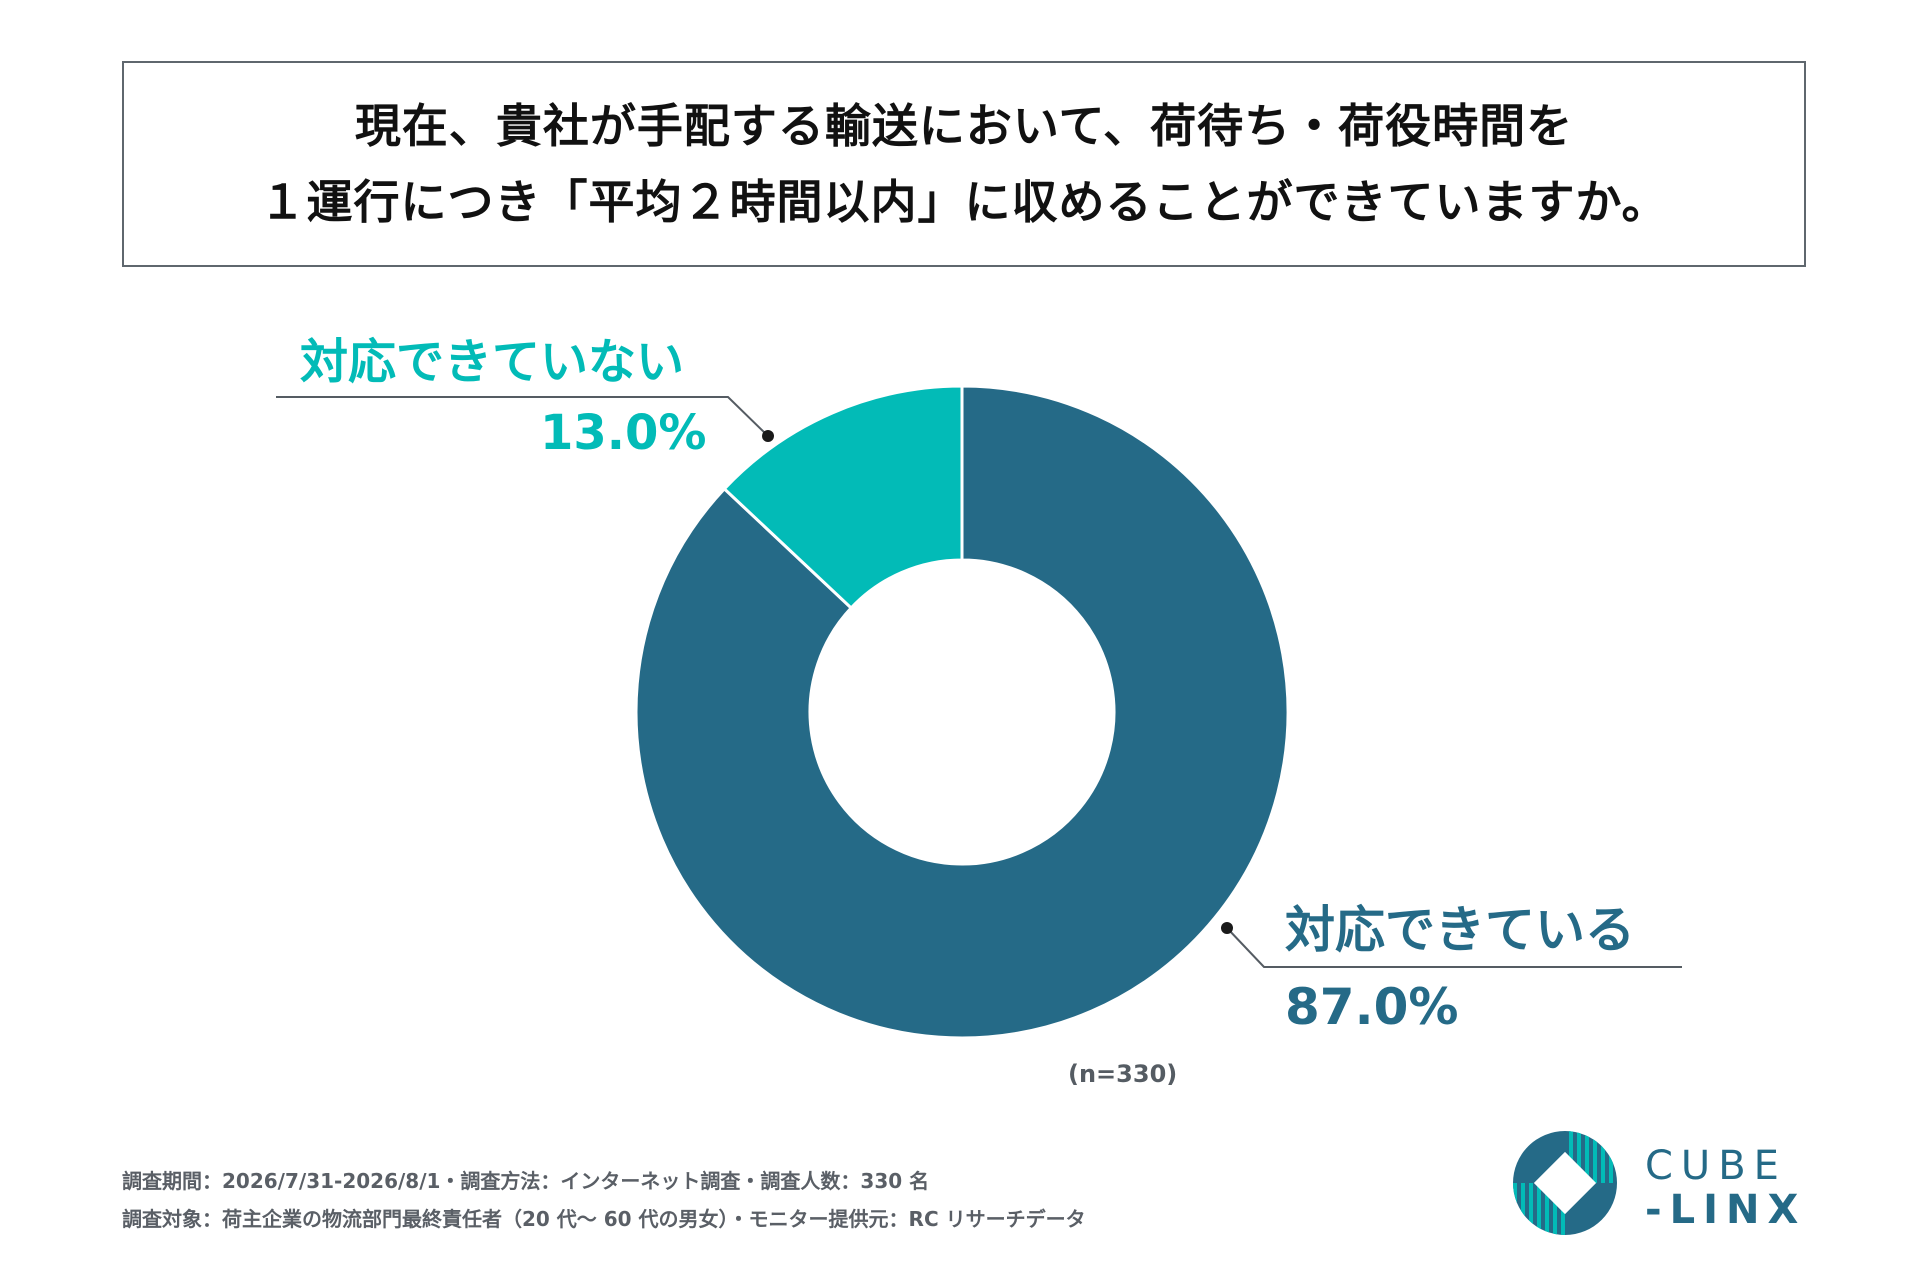 The width and height of the screenshot is (1920, 1280). Describe the element at coordinates (1726, 1210) in the screenshot. I see `logo-text-linx: -LINX` at that location.